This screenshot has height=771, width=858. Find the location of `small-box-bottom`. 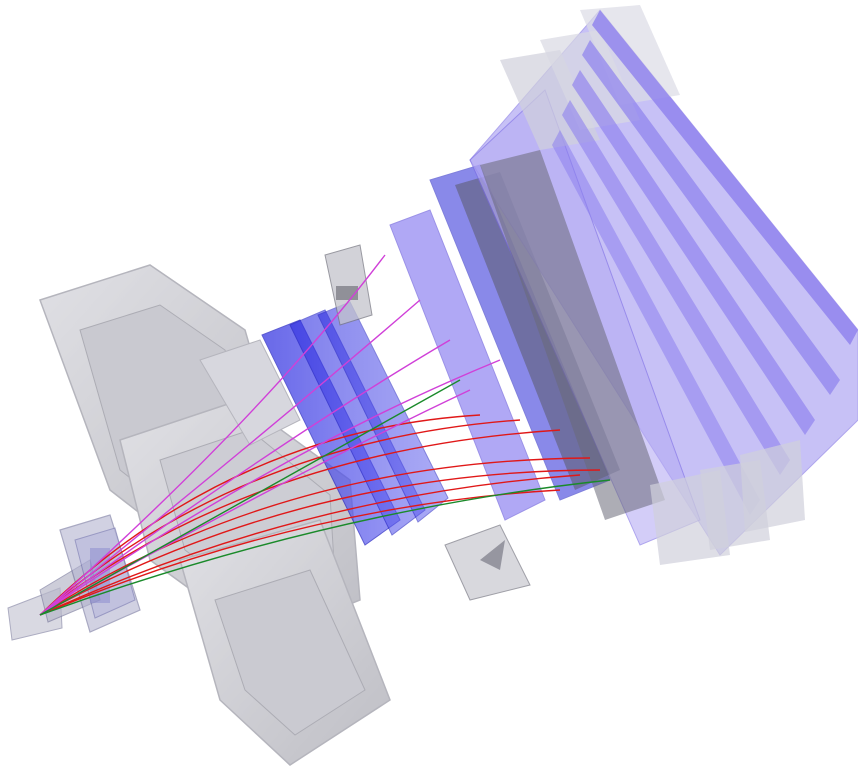

small-box-bottom is located at coordinates (487, 562).